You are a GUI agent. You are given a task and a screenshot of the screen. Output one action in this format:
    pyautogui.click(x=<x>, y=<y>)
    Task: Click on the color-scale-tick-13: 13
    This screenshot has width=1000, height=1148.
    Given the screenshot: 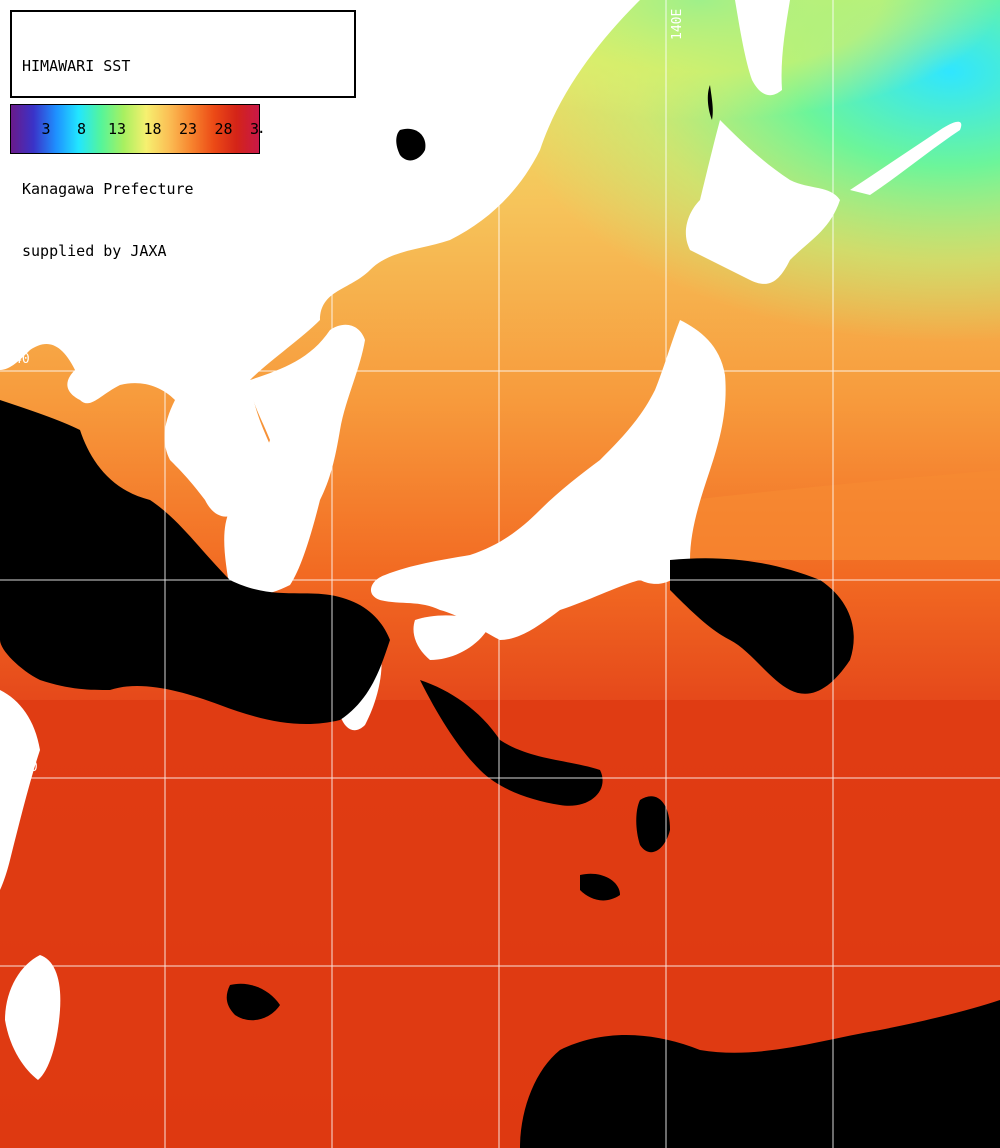 What is the action you would take?
    pyautogui.click(x=117, y=129)
    